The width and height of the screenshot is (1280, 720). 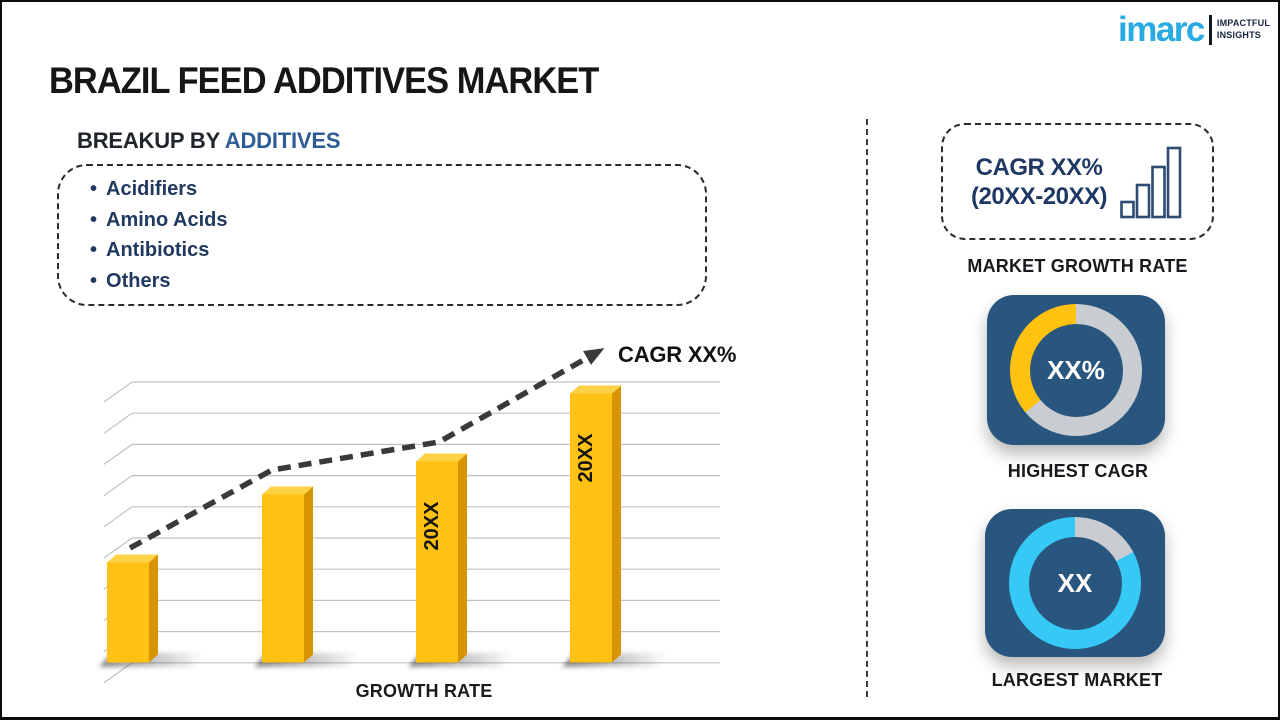 What do you see at coordinates (151, 140) in the screenshot?
I see `breakup-heading-prefix: BREAKUP BY` at bounding box center [151, 140].